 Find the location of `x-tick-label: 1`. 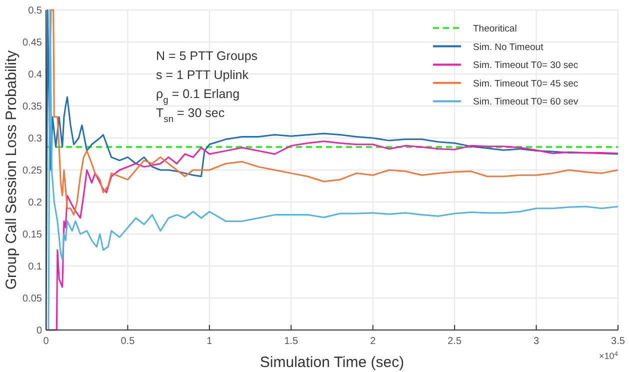

x-tick-label: 1 is located at coordinates (209, 341).